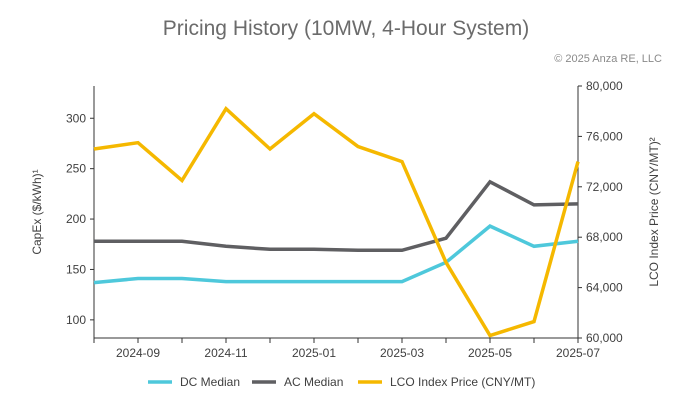  What do you see at coordinates (604, 288) in the screenshot?
I see `right-tick-label: 64,000` at bounding box center [604, 288].